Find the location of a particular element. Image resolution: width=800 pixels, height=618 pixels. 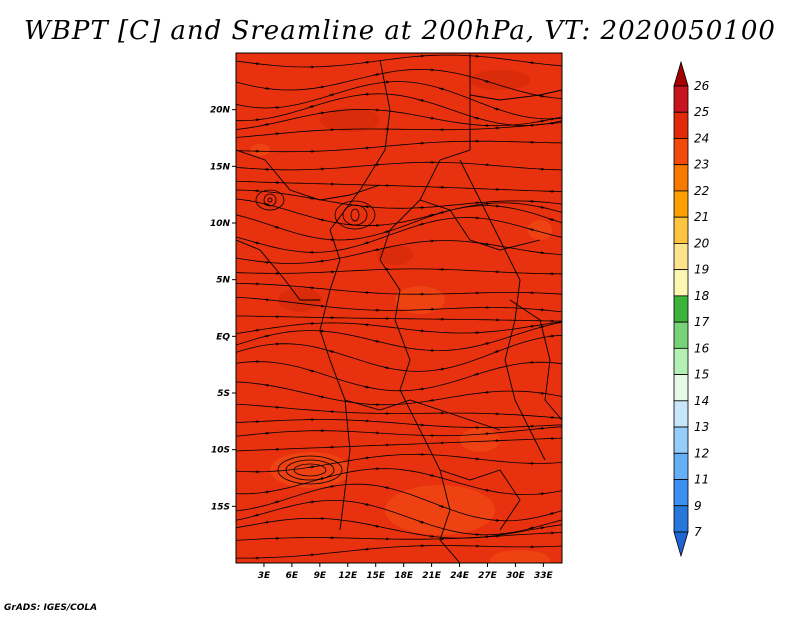

colorbar-label: 21 is located at coordinates (701, 217).